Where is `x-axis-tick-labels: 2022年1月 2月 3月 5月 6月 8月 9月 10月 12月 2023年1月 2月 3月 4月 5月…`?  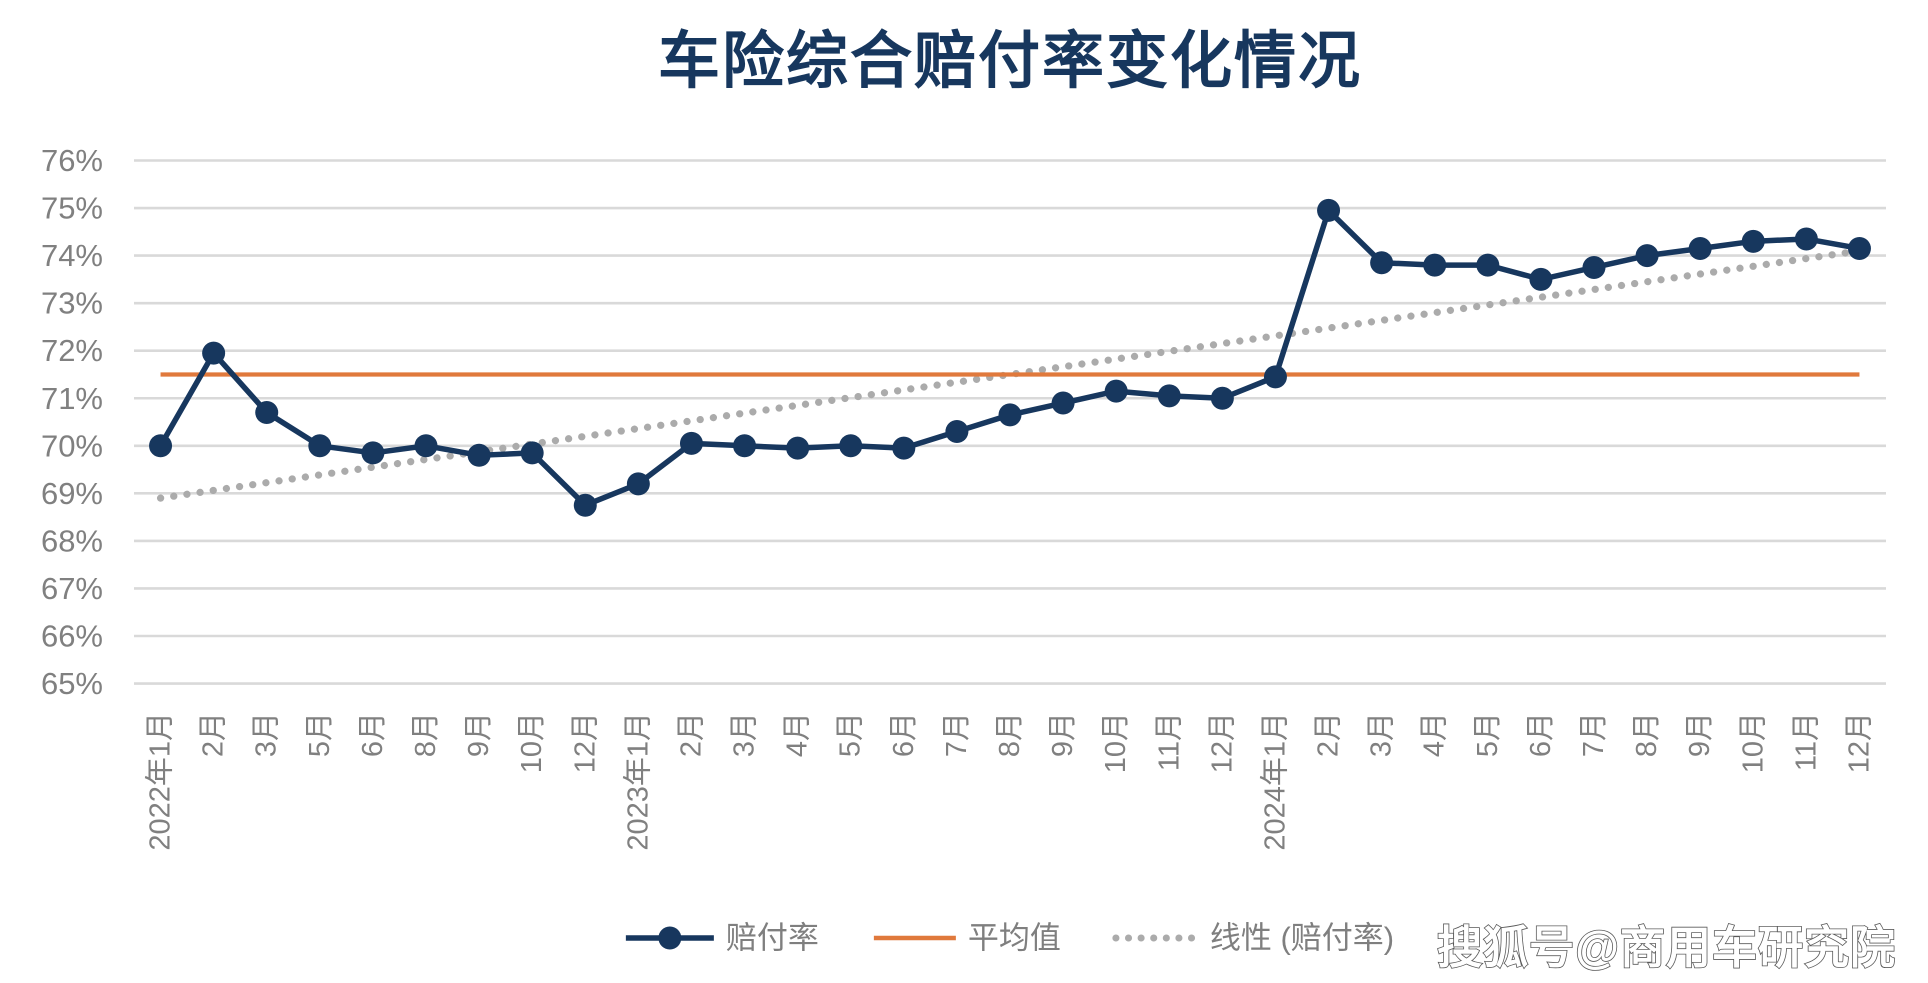
x-axis-tick-labels: 2022年1月 2月 3月 5月 6月 8月 9月 10月 12月 2023年1月 2月 3月 4月 5月… is located at coordinates (1010, 781).